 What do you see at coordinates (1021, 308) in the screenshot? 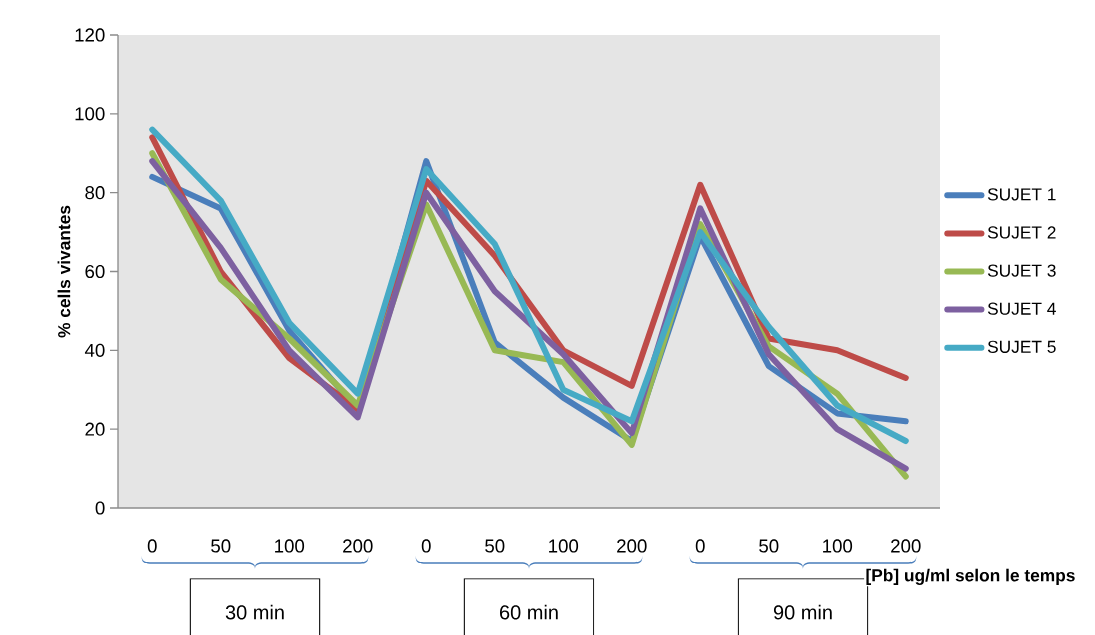
I see `legend-label: SUJET 4` at bounding box center [1021, 308].